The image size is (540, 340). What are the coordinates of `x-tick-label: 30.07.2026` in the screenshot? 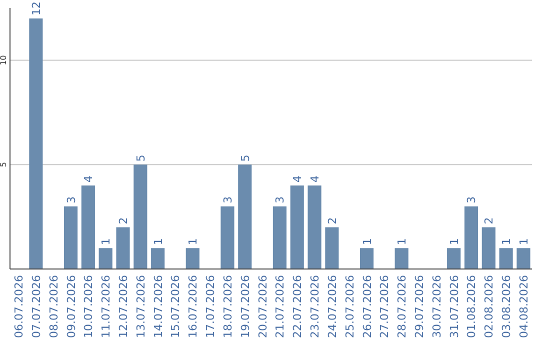 It's located at (437, 306).